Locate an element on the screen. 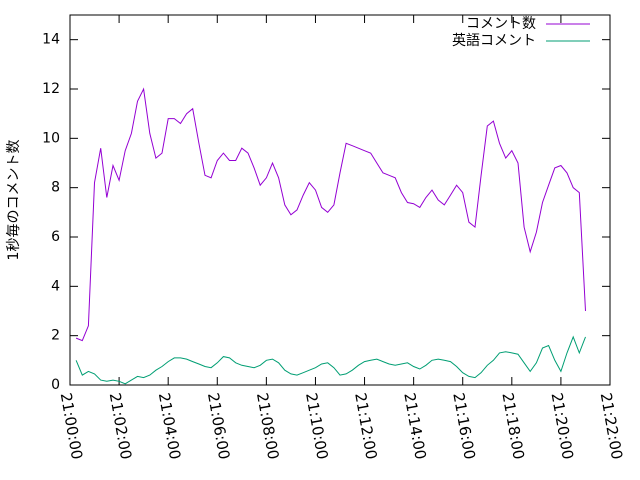 The height and width of the screenshot is (480, 640). legend-label: 英語コメント is located at coordinates (494, 40).